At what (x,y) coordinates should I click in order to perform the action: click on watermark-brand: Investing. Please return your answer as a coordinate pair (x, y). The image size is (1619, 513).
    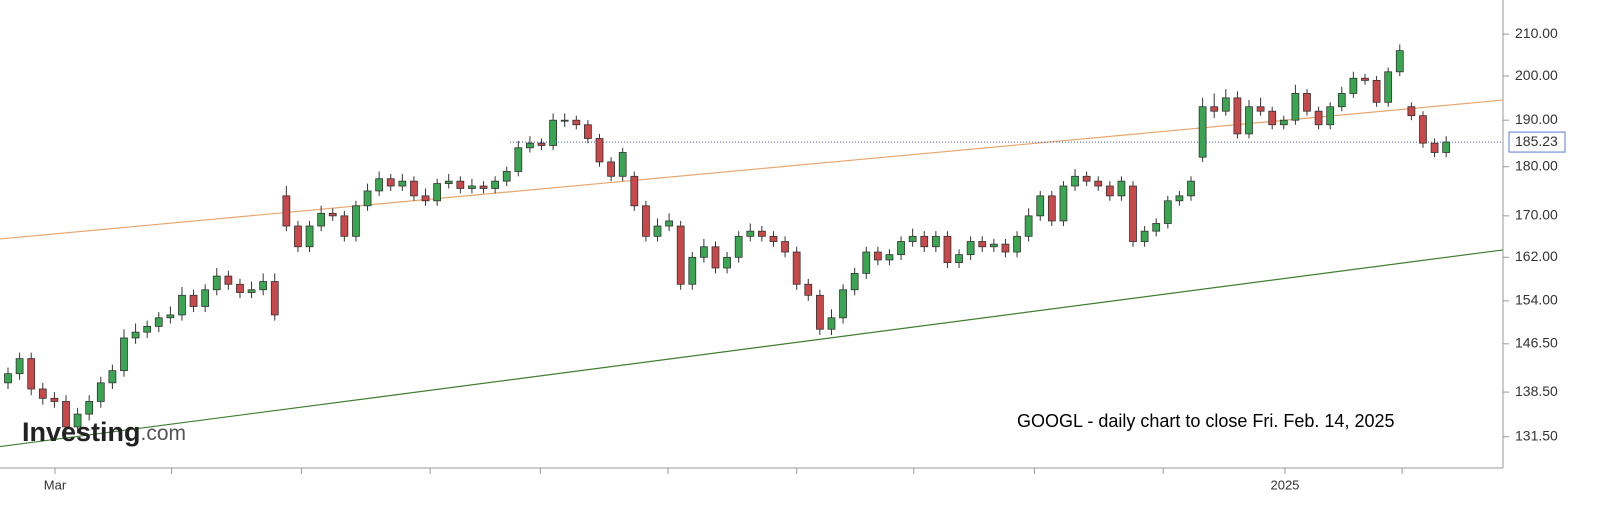
    Looking at the image, I should click on (81, 432).